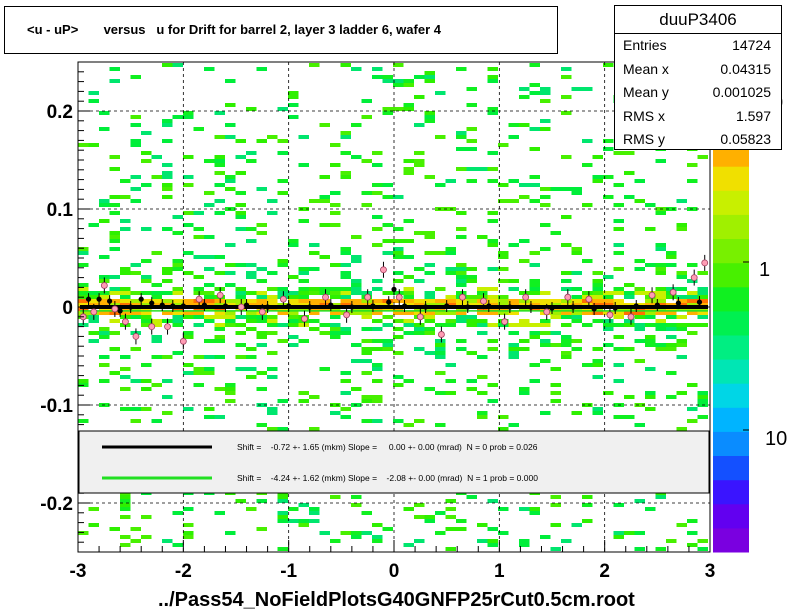  Describe the element at coordinates (698, 140) in the screenshot. I see `stats-row-rms-y: RMS y 0.05823` at that location.